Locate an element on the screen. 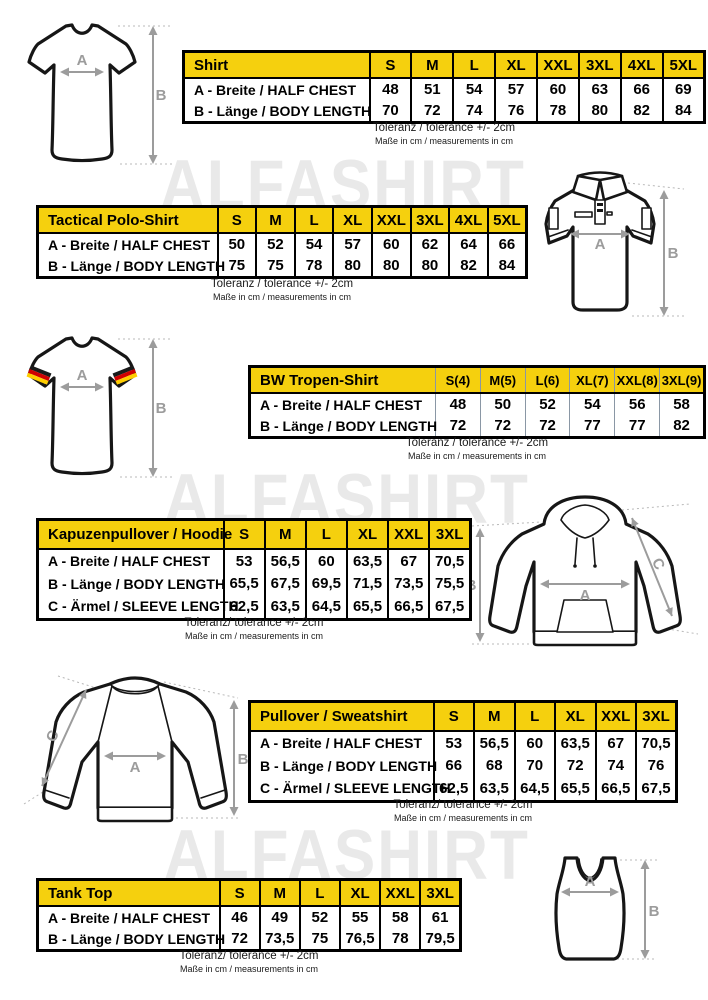 The height and width of the screenshot is (1000, 708). size-header-cell: 5XL is located at coordinates (683, 65).